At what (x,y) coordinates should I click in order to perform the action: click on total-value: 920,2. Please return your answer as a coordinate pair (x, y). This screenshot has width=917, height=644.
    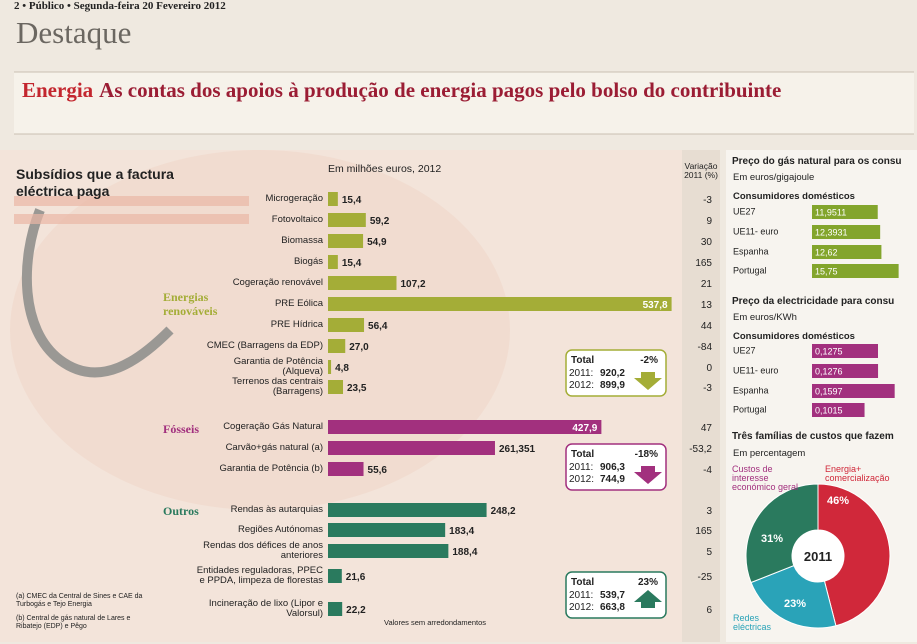
    Looking at the image, I should click on (612, 373).